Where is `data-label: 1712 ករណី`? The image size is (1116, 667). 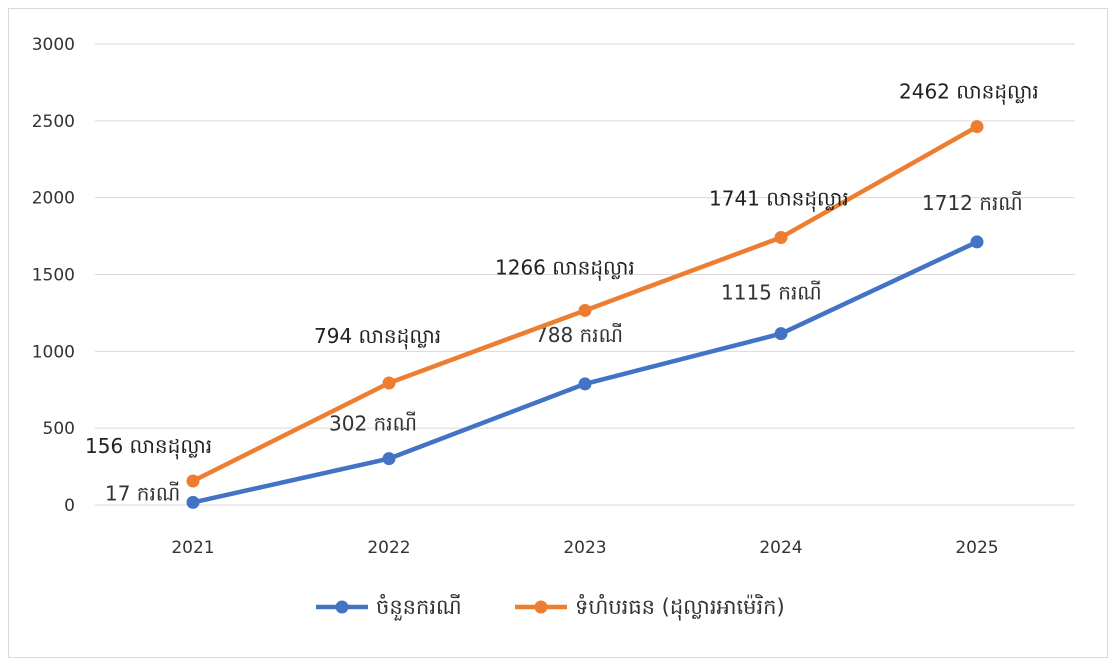 data-label: 1712 ករណី is located at coordinates (972, 202).